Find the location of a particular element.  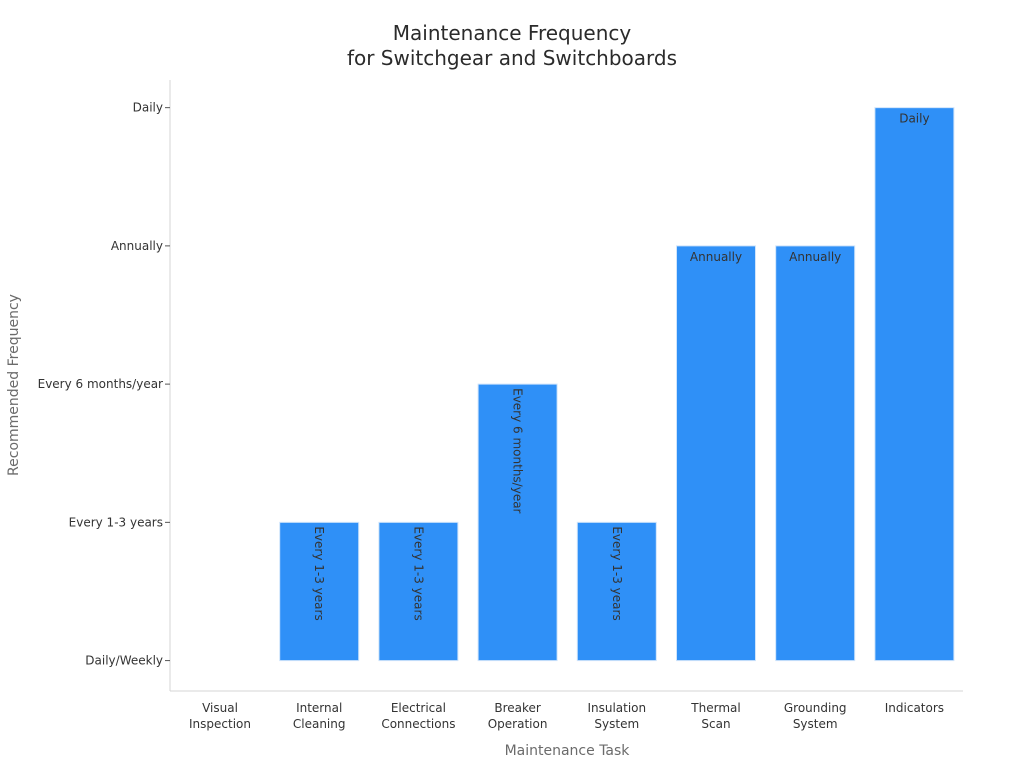

x-tick-label: Connections is located at coordinates (418, 724).